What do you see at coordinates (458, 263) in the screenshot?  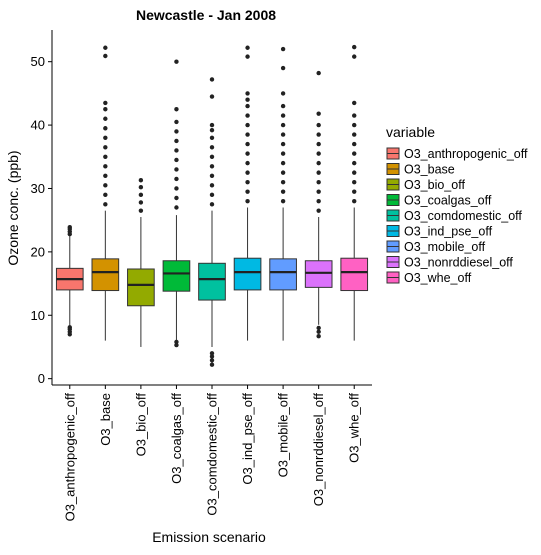 I see `legend-label: O3_nonrddiesel_off` at bounding box center [458, 263].